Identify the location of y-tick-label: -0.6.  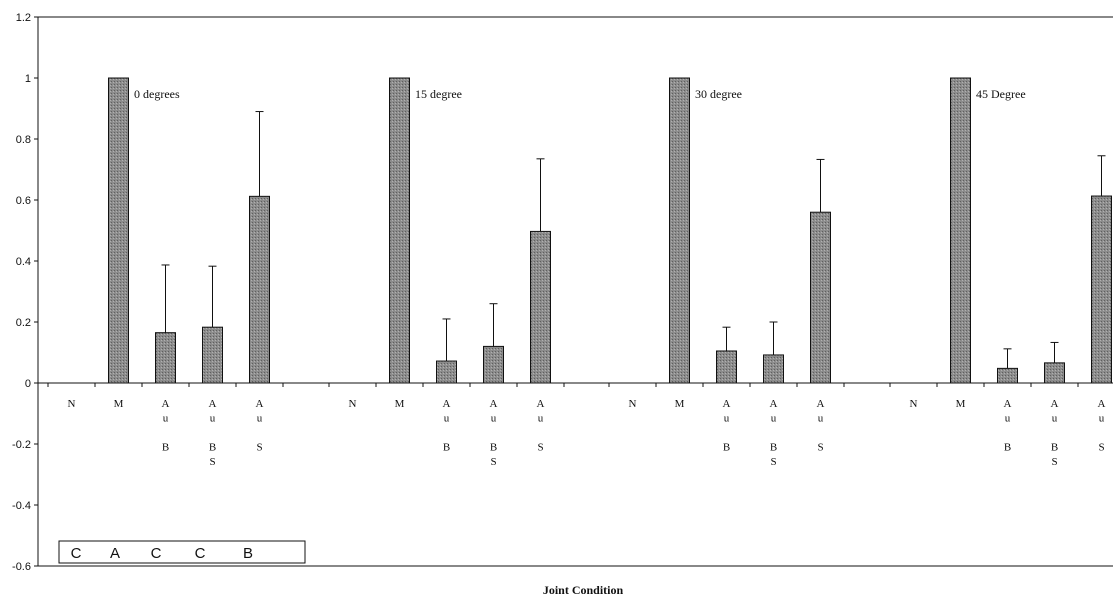
(21, 567).